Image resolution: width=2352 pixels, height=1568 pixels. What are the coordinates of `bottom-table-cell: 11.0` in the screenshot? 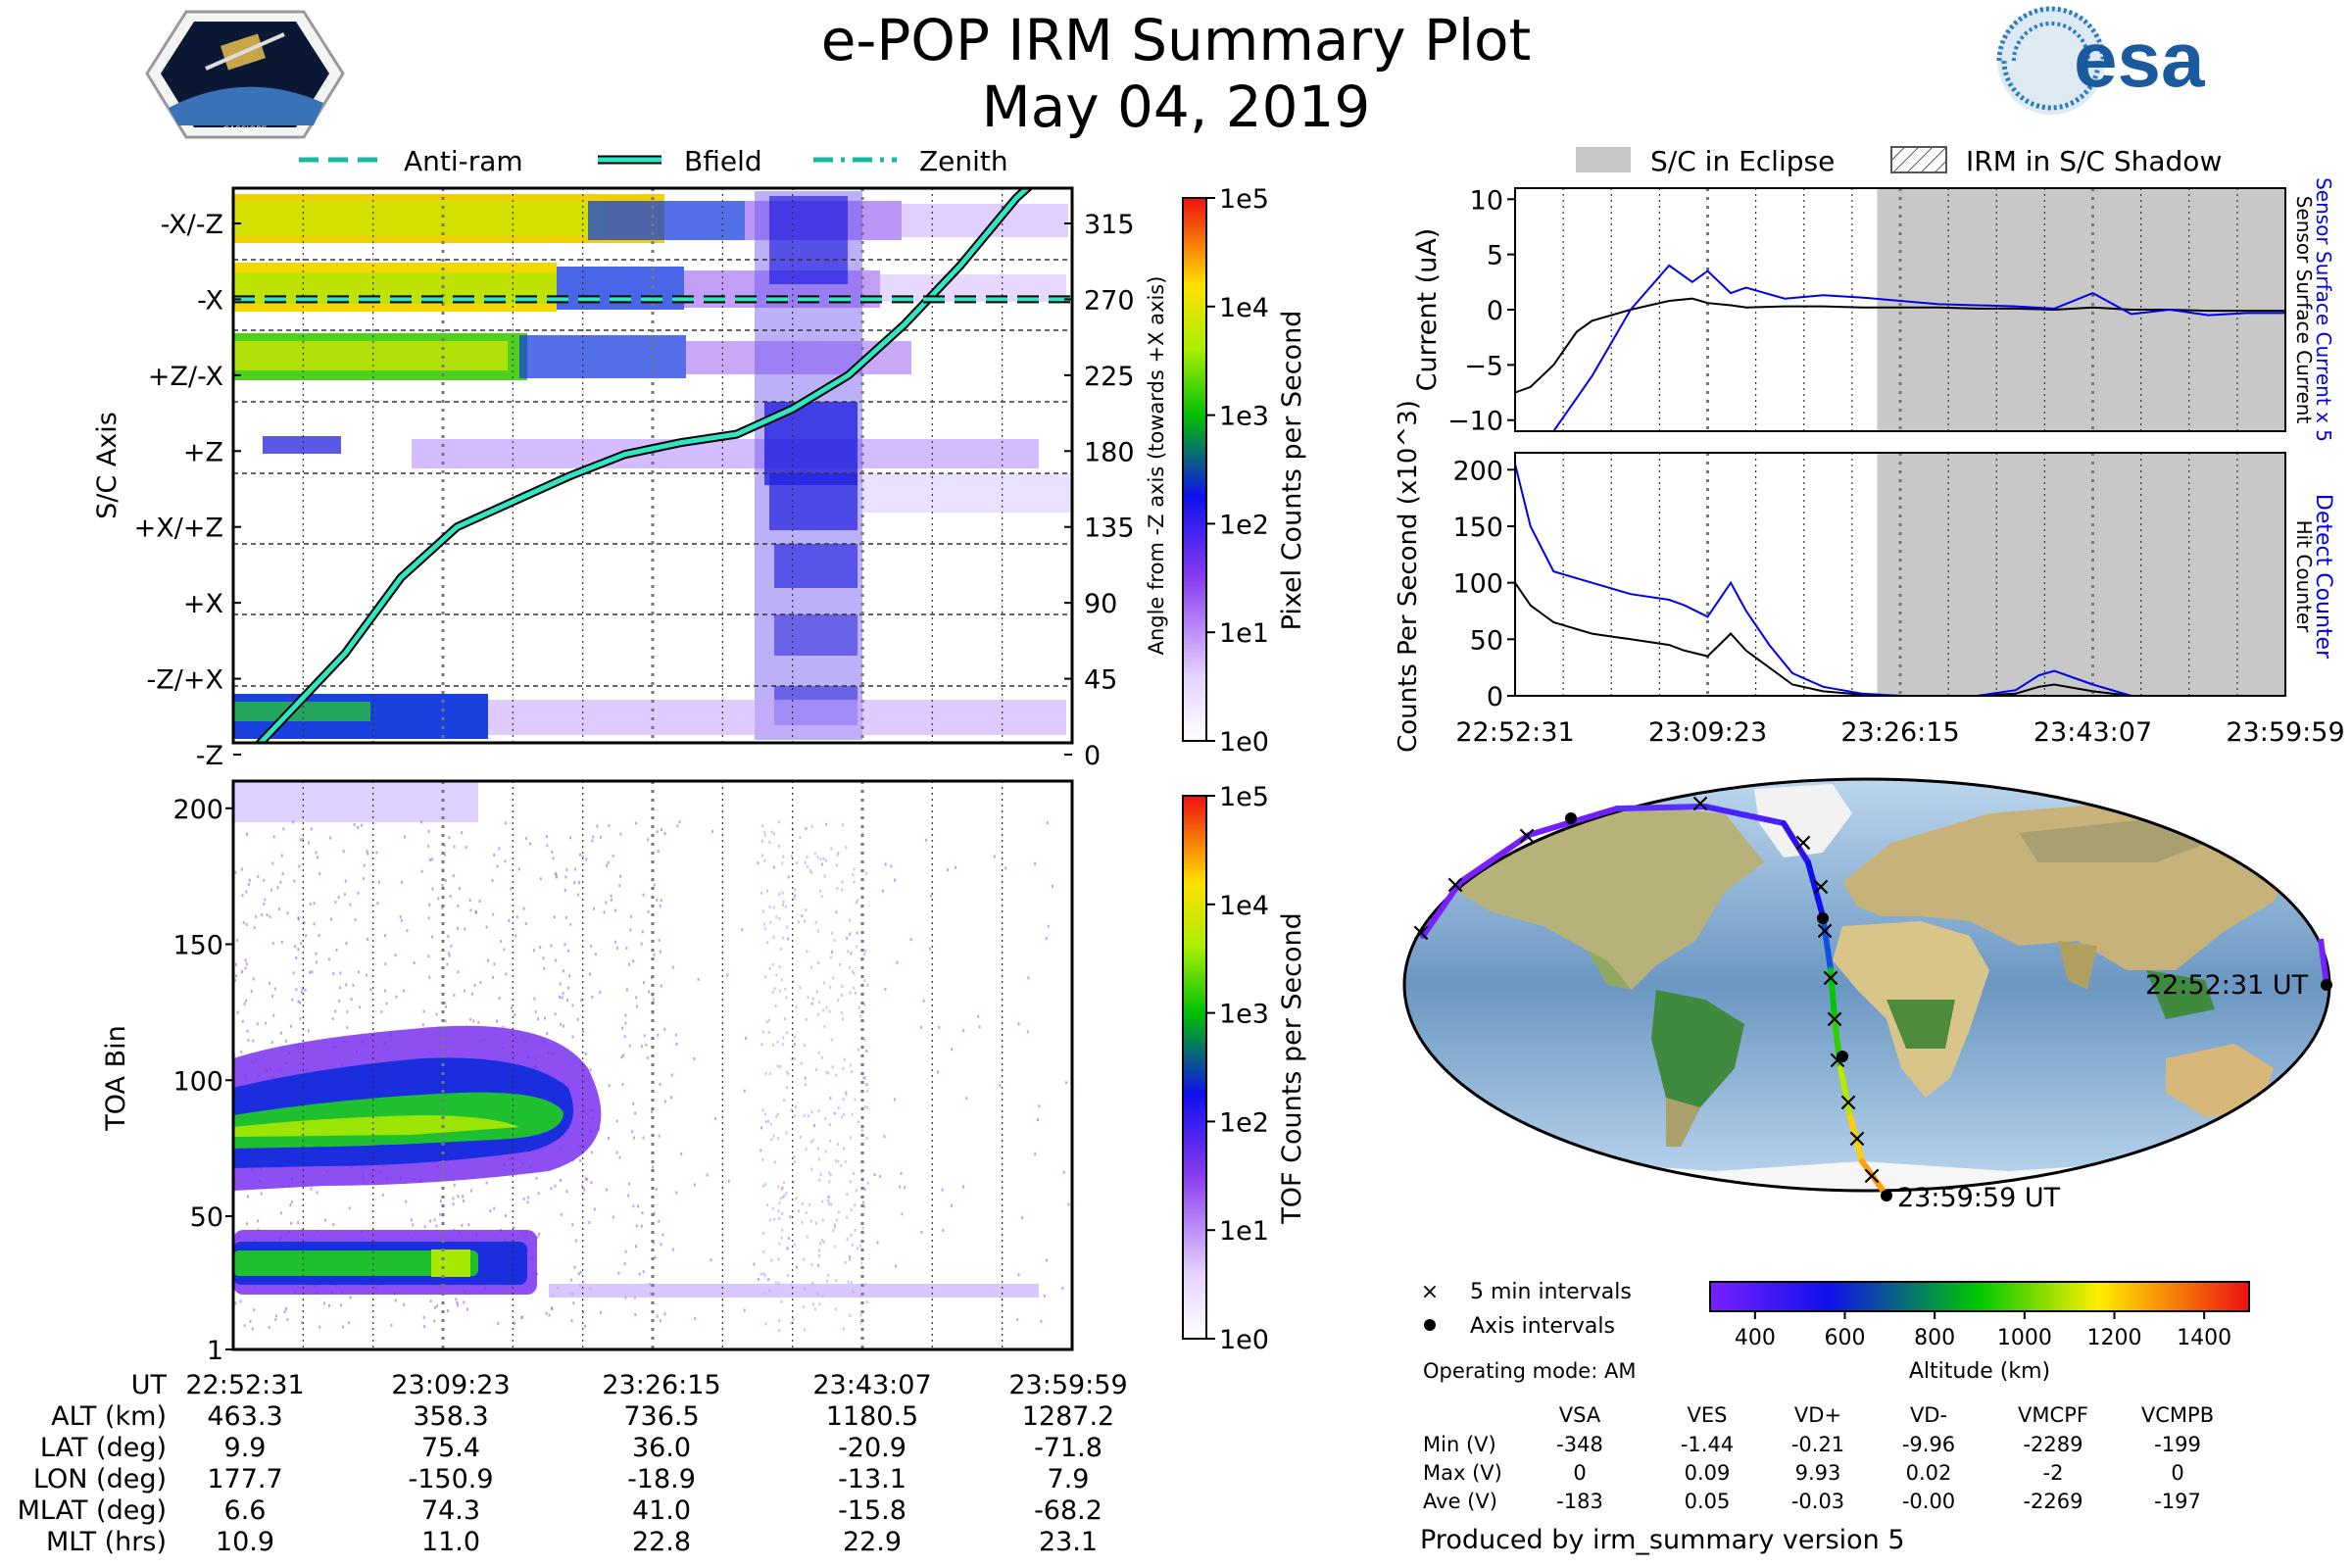 It's located at (450, 1542).